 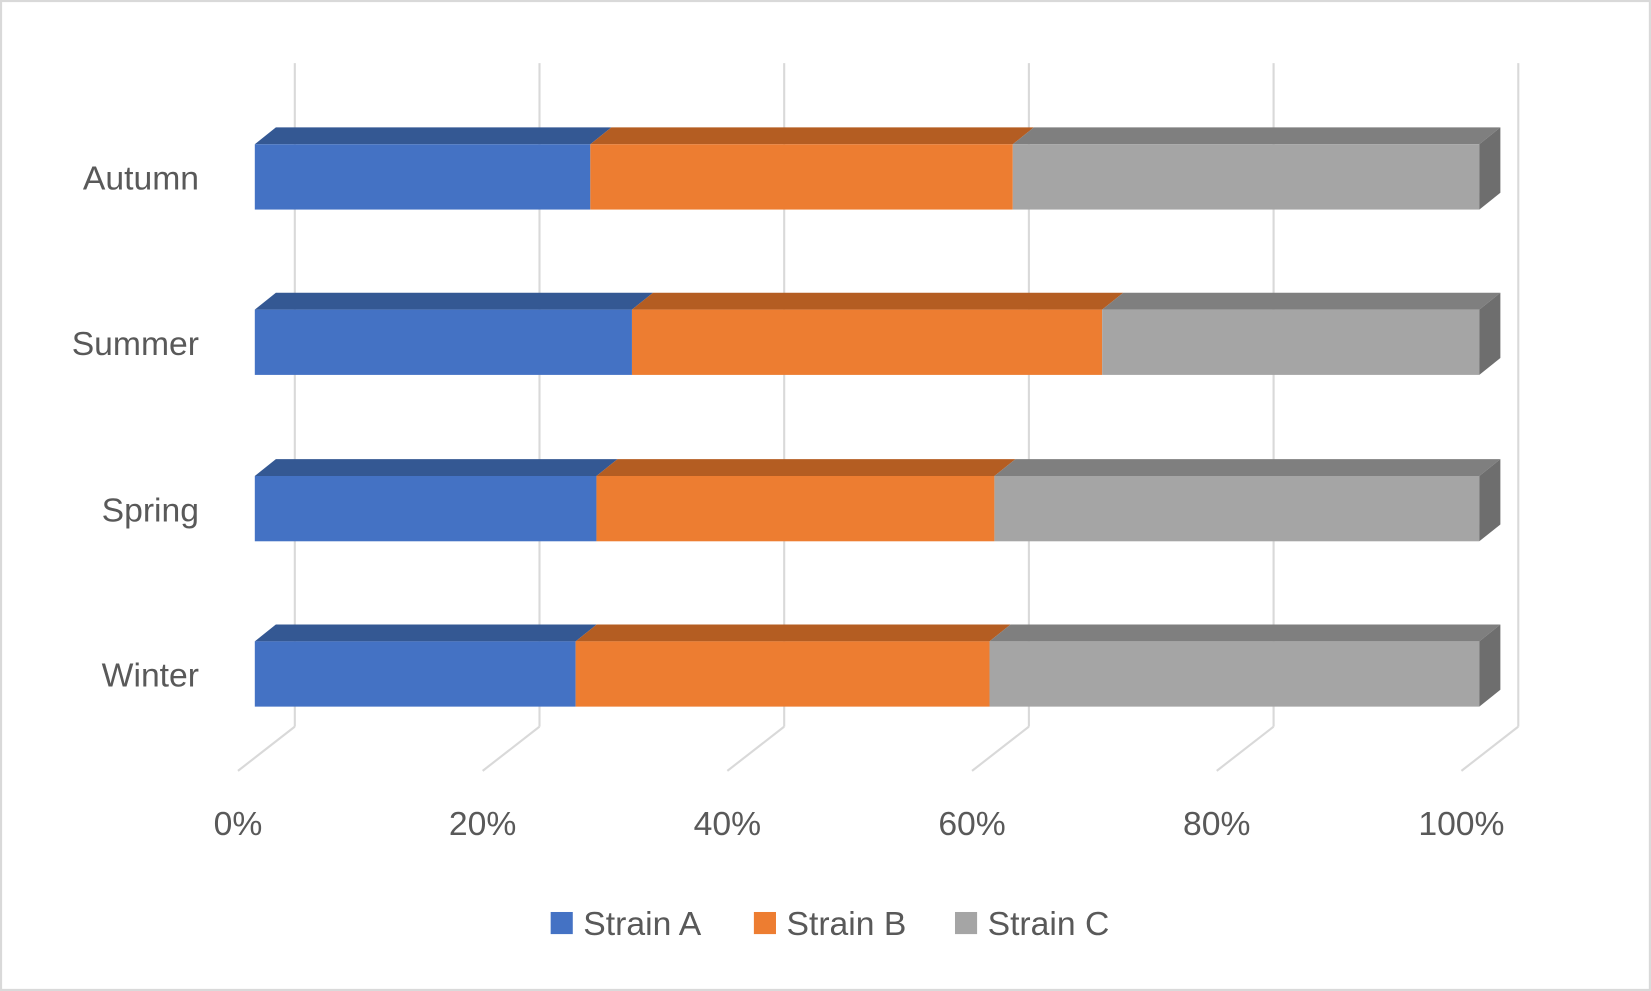 I want to click on legend-label: Strain C, so click(x=1049, y=924).